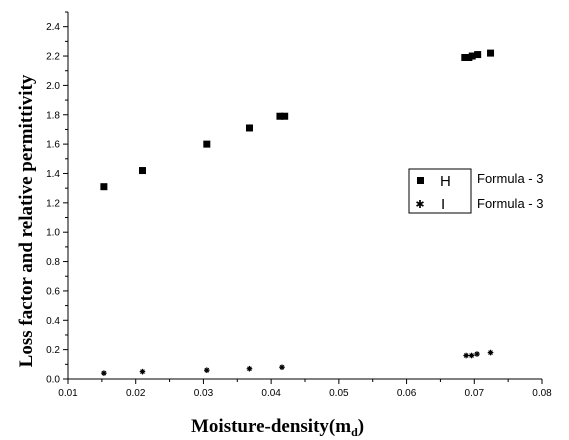  Describe the element at coordinates (204, 393) in the screenshot. I see `x-tick-label: 0.03` at that location.